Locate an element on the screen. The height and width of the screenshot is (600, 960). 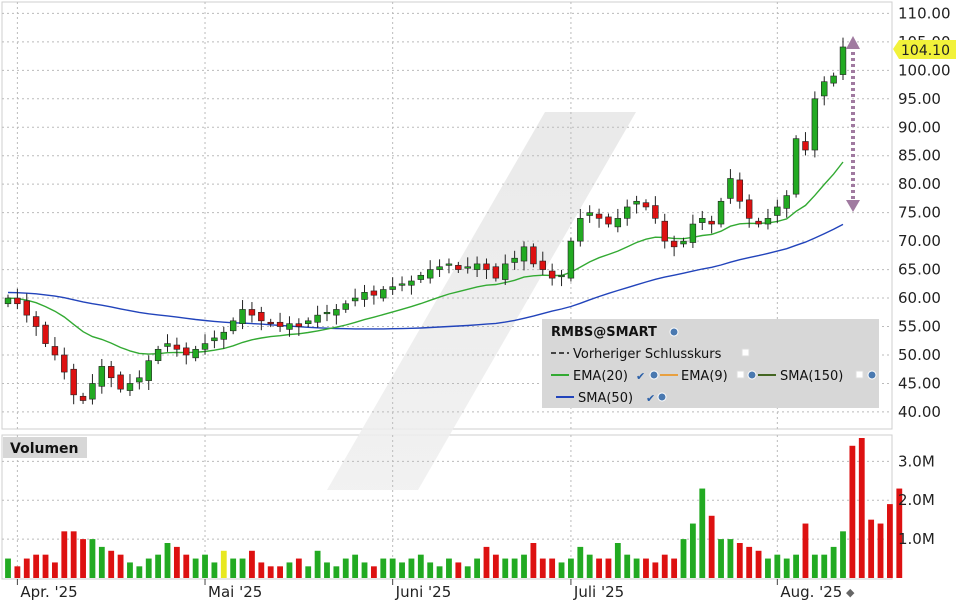
scroll-handle-icon: ◆ is located at coordinates (850, 592).